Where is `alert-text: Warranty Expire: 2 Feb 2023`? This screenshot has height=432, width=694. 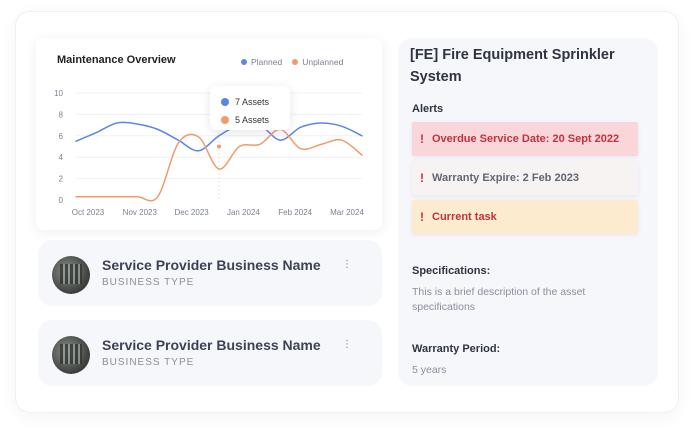 alert-text: Warranty Expire: 2 Feb 2023 is located at coordinates (505, 178).